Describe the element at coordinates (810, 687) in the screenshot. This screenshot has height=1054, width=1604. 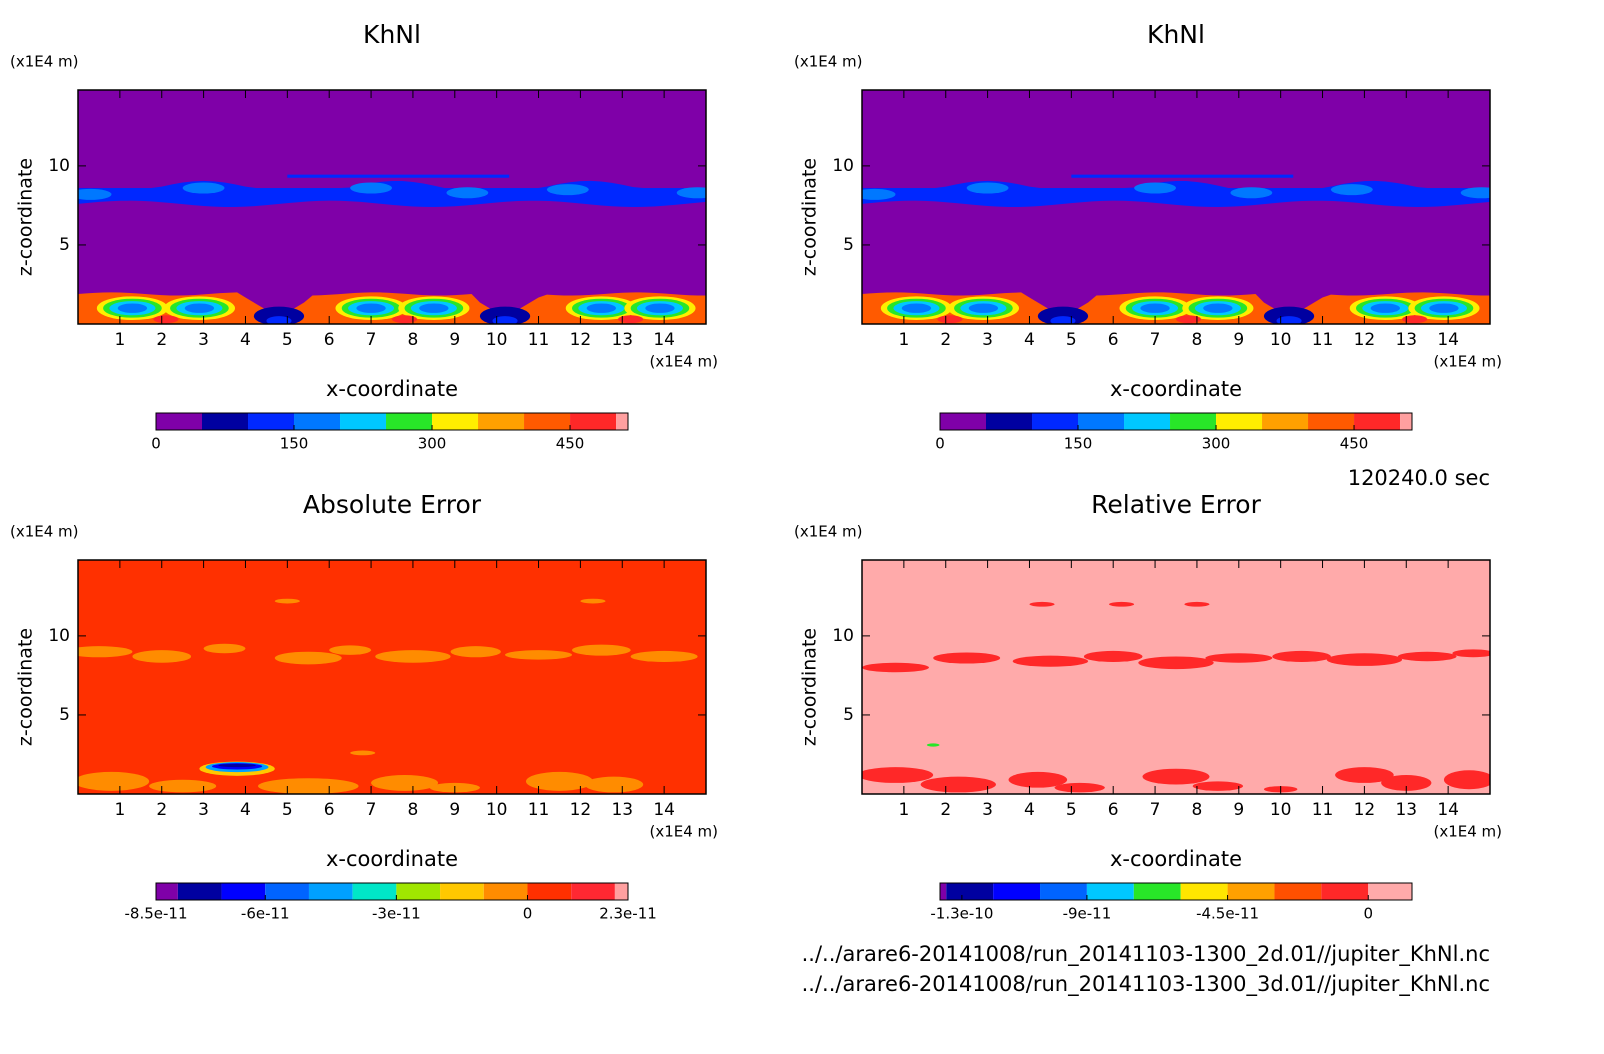
I see `y-axis-label: z-coordinate` at that location.